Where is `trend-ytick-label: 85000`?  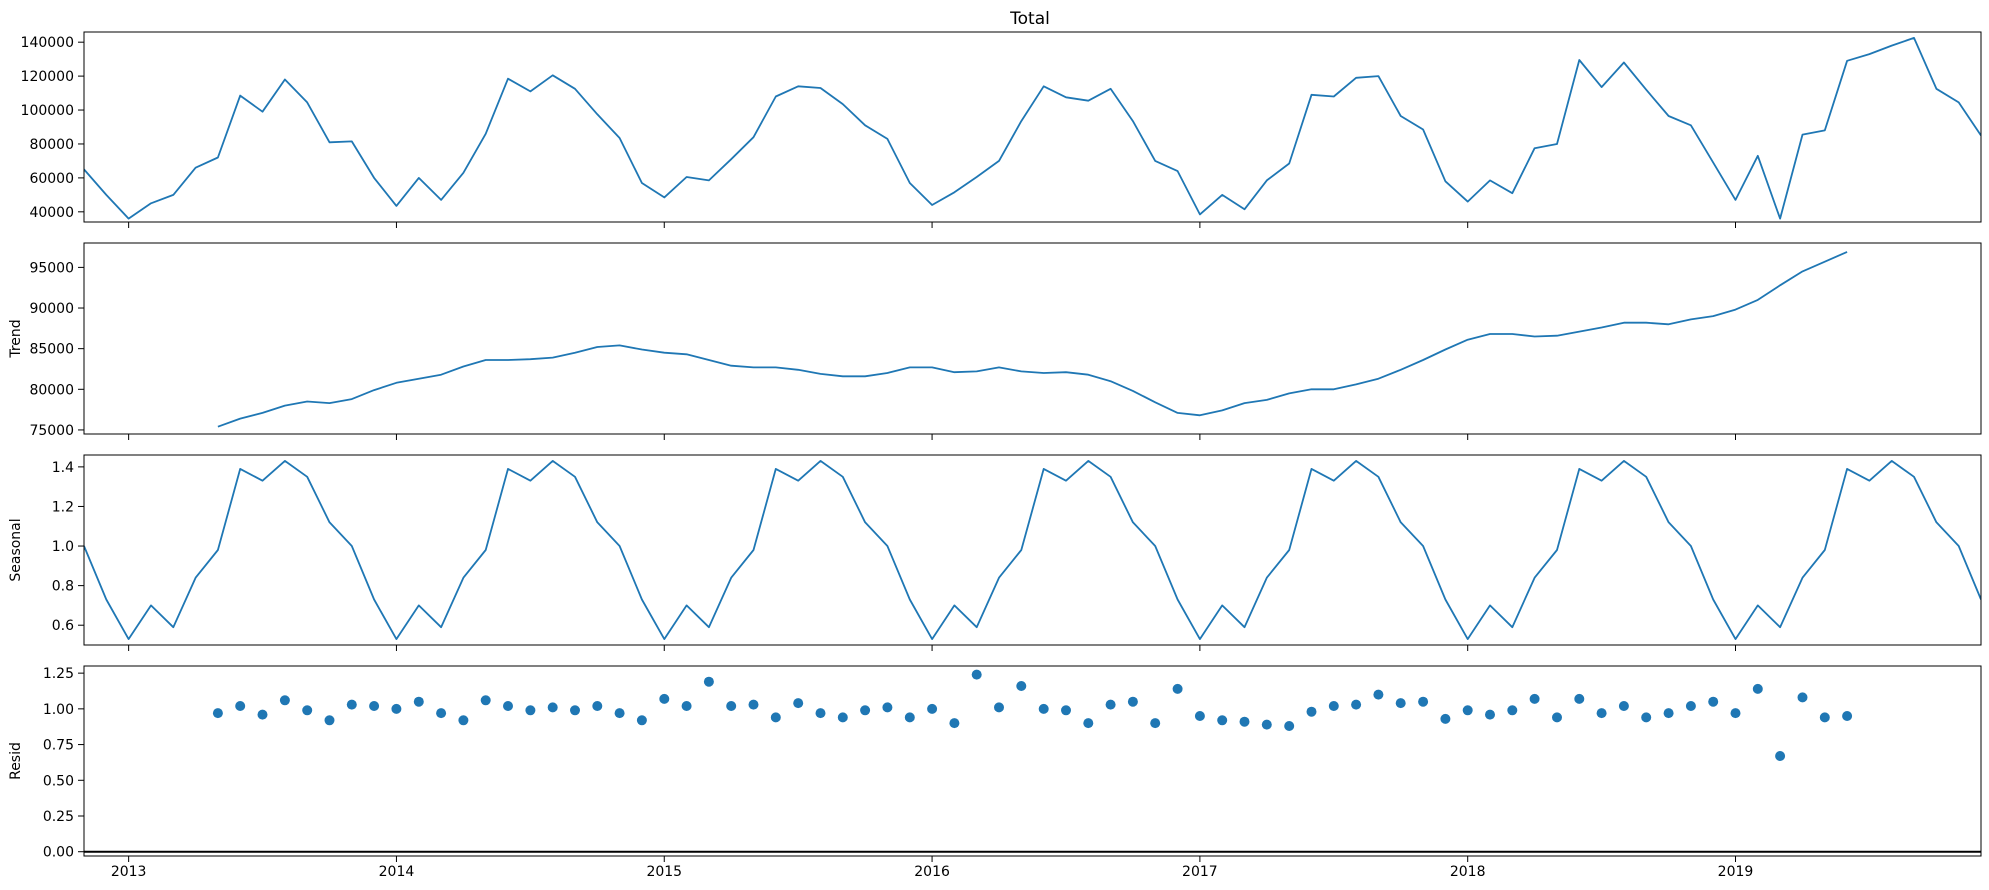 trend-ytick-label: 85000 is located at coordinates (51, 350).